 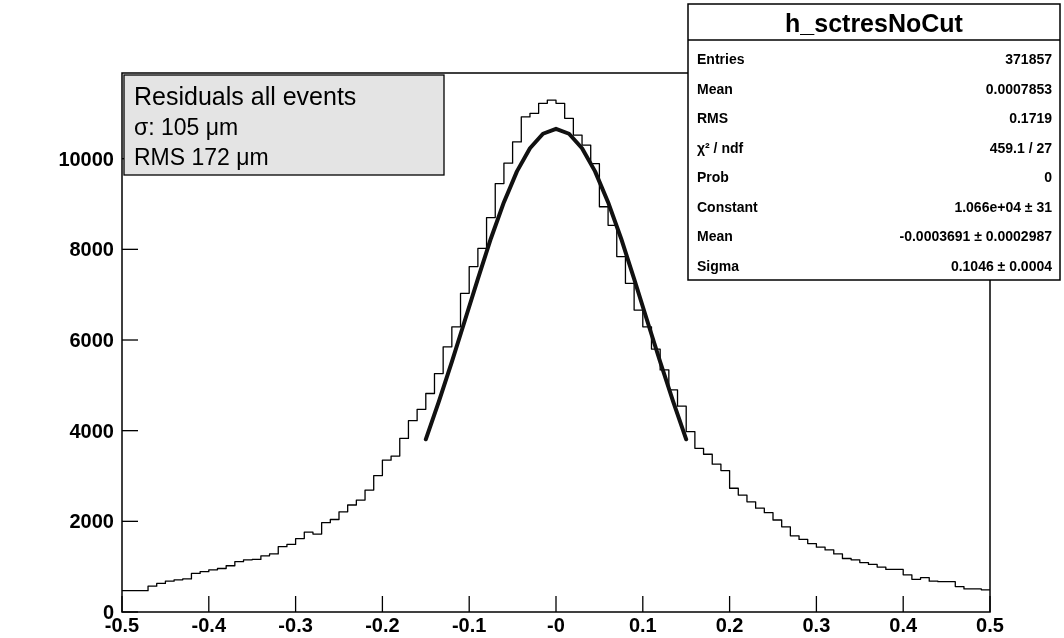 I want to click on text: Entries, so click(x=721, y=59).